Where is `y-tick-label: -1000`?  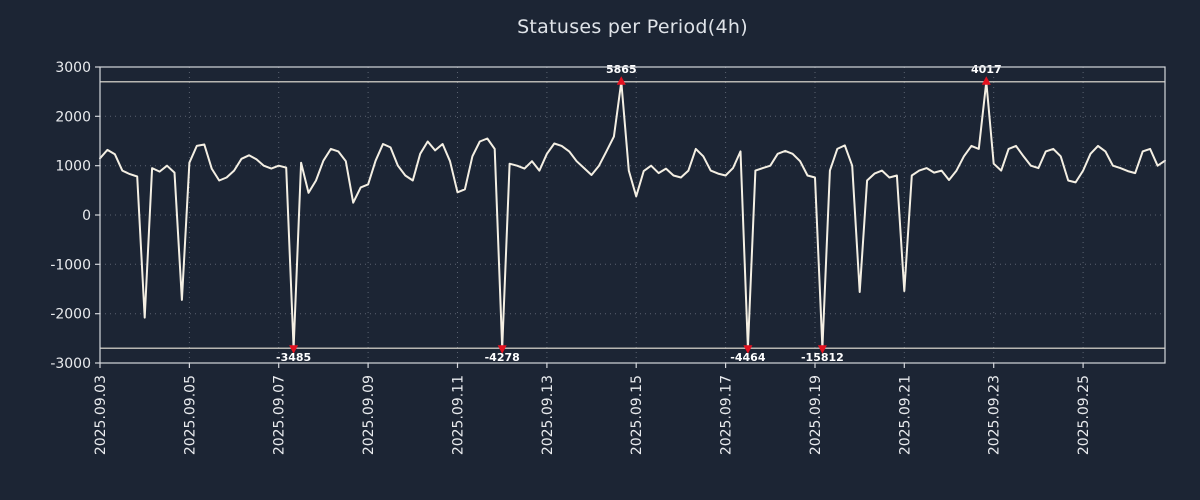 y-tick-label: -1000 is located at coordinates (70, 265).